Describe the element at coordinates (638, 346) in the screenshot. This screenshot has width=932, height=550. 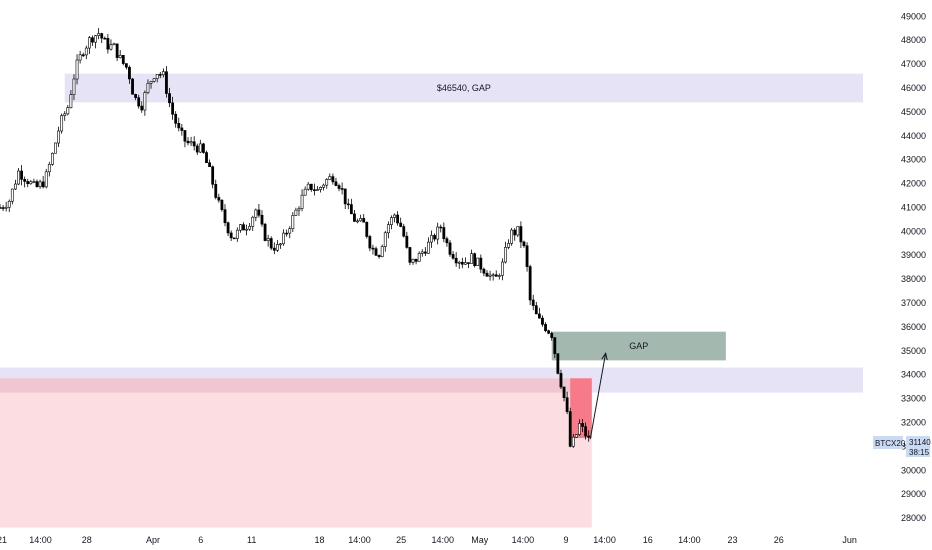
I see `gap-zone-35000-label: GAP` at that location.